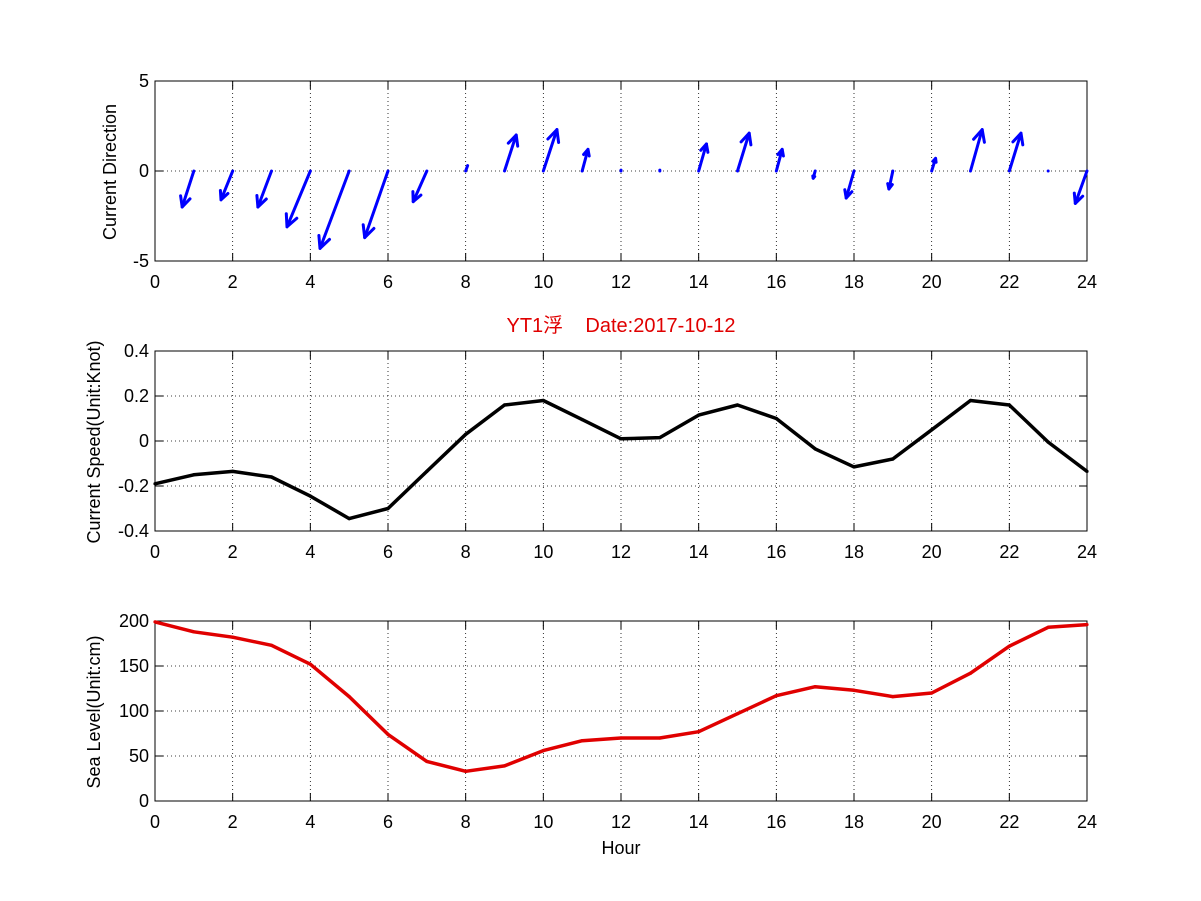 The width and height of the screenshot is (1201, 901). Describe the element at coordinates (699, 552) in the screenshot. I see `current-speed-x-tick-label: 14` at that location.